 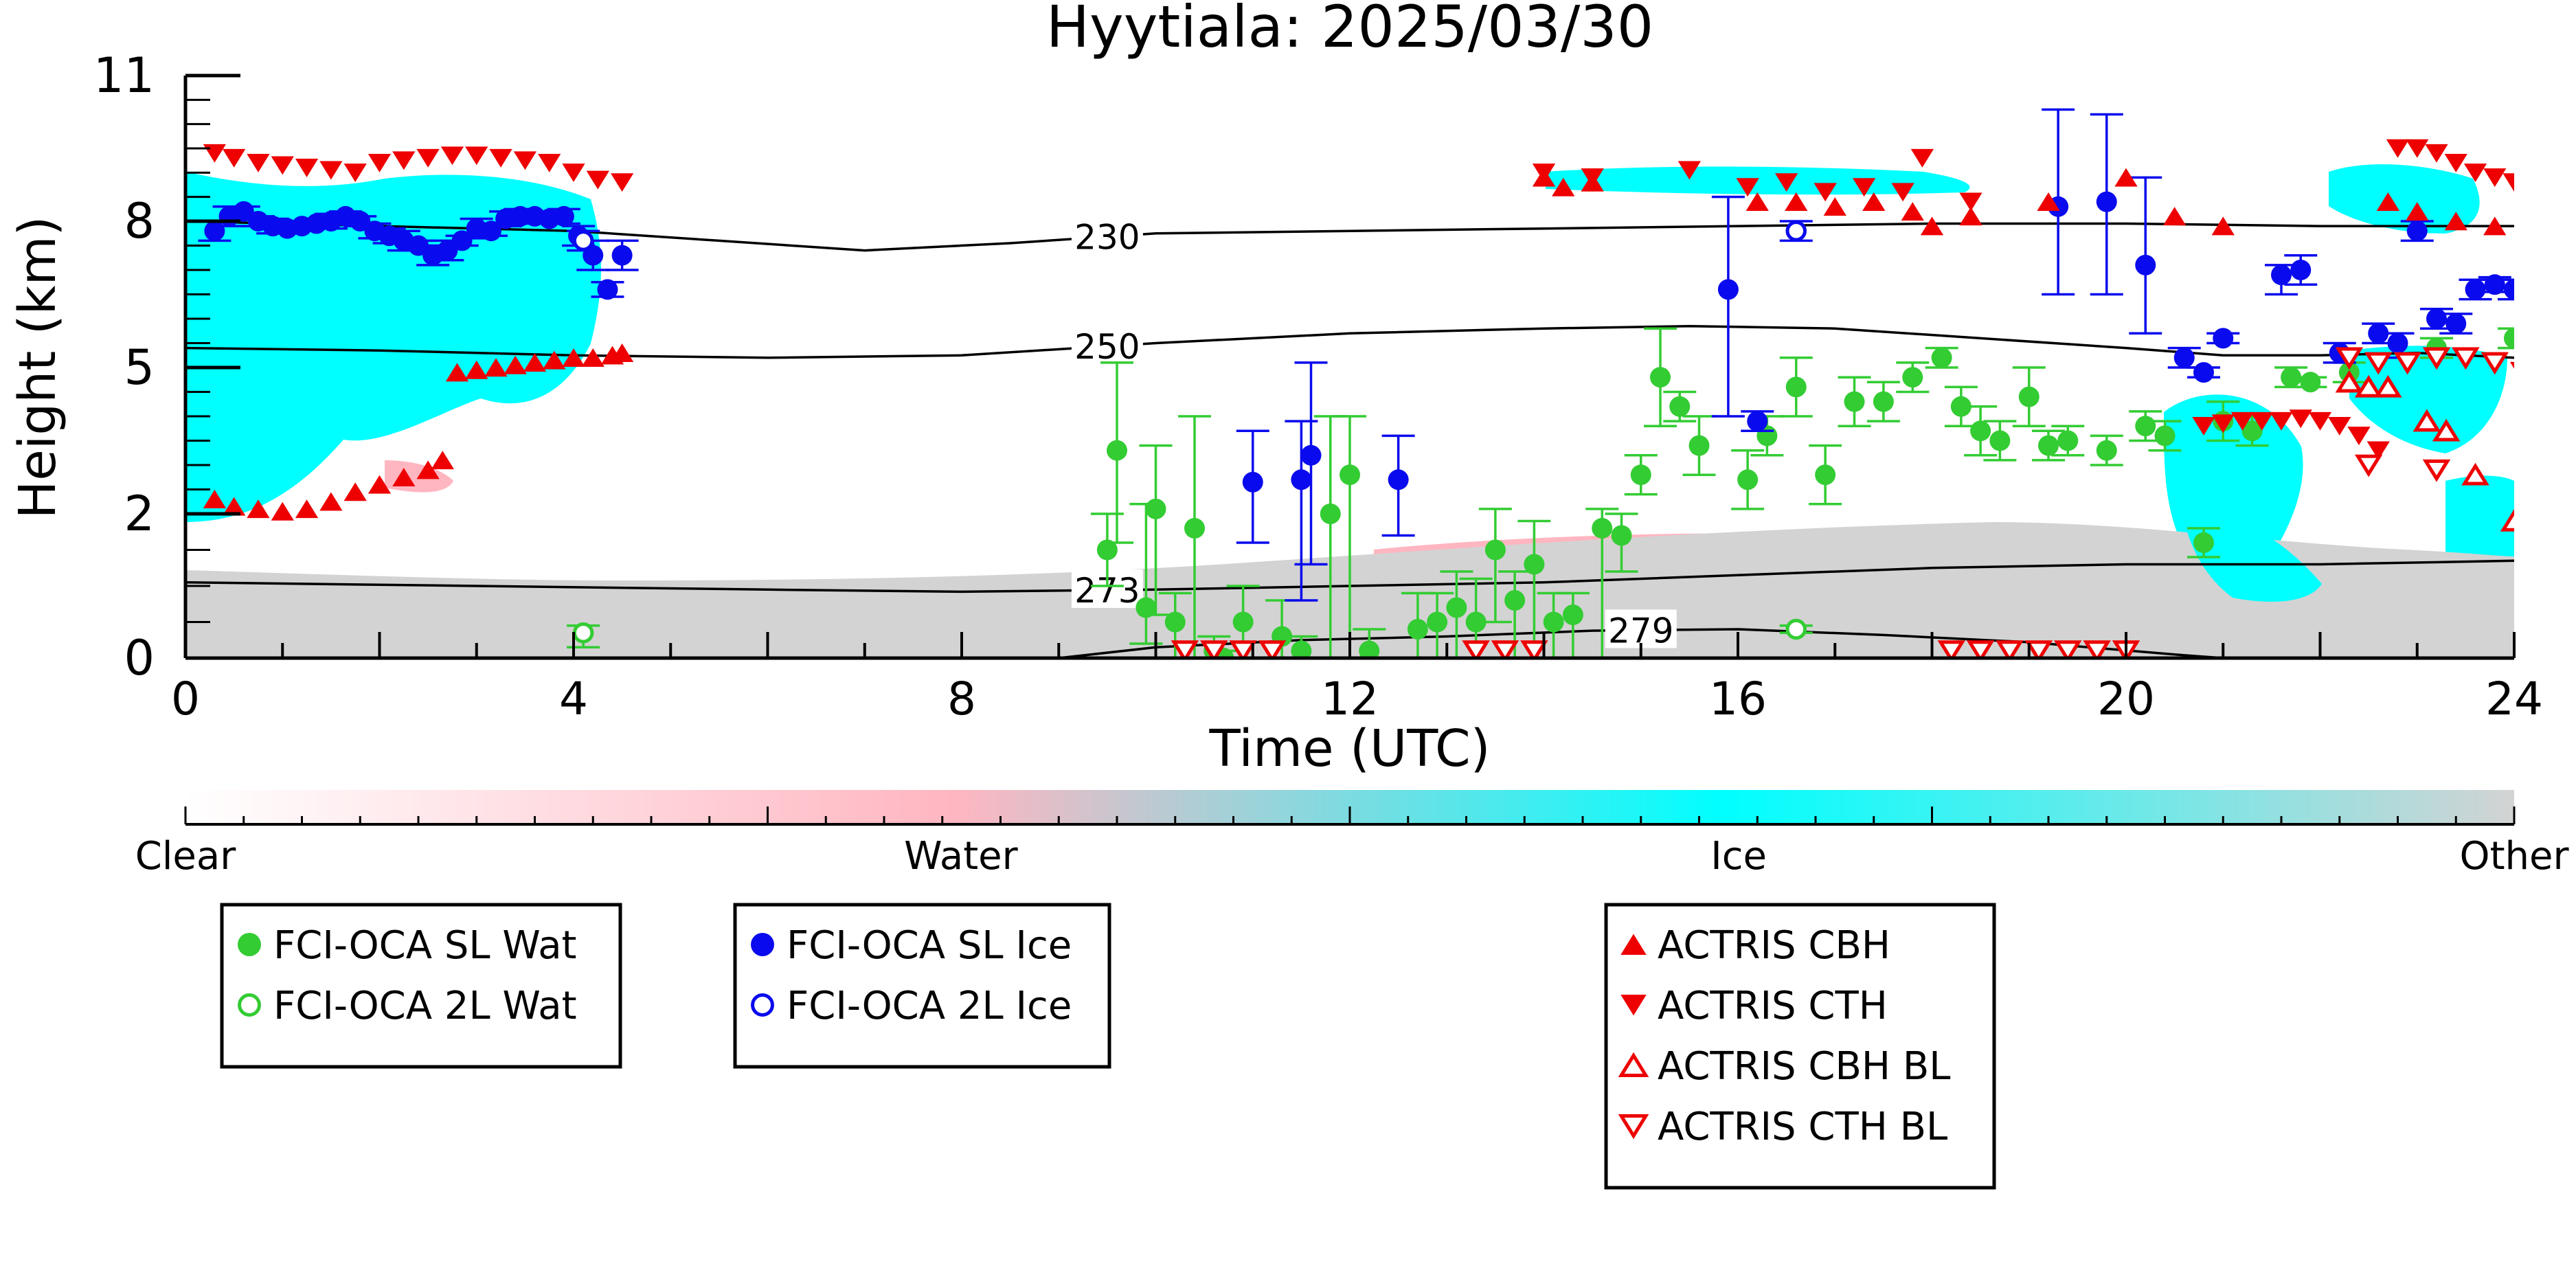 I want to click on series-actris-cbh-bl, so click(x=2424, y=451).